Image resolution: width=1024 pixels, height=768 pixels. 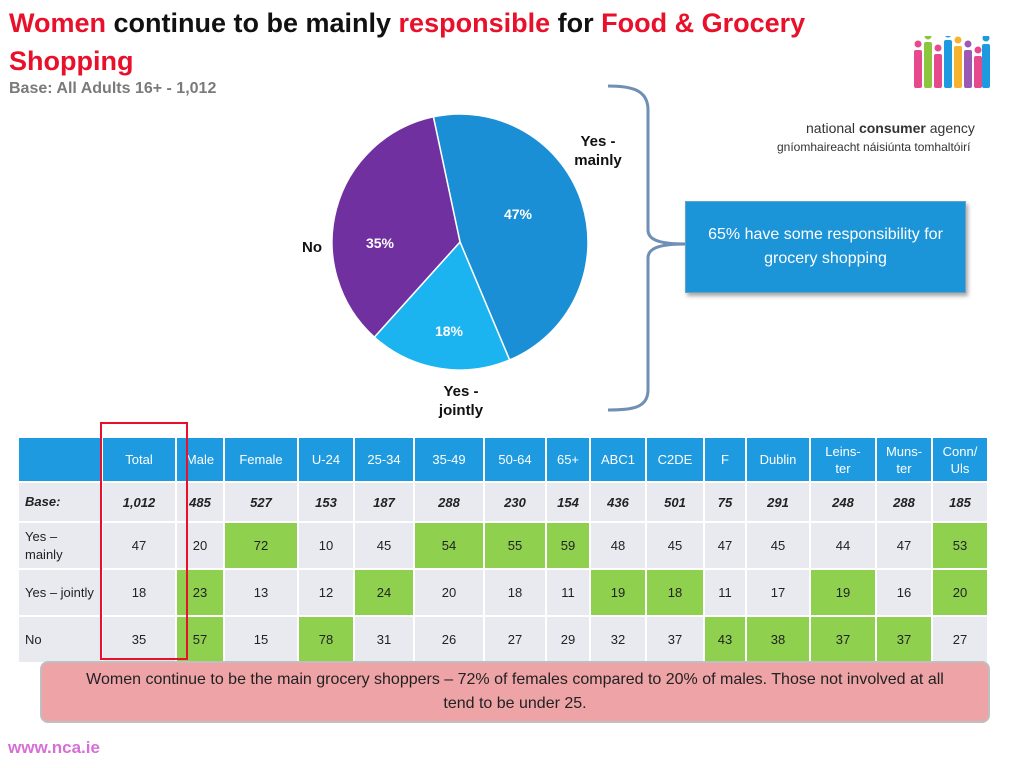 I want to click on total-column-highlight, so click(x=144, y=541).